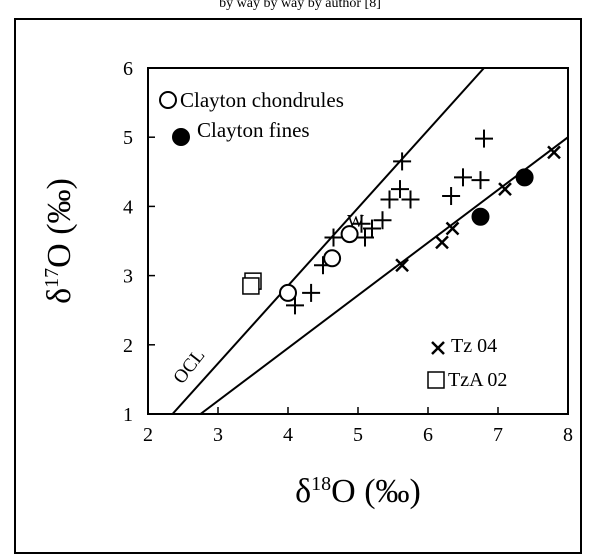 The width and height of the screenshot is (600, 560). Describe the element at coordinates (358, 435) in the screenshot. I see `x-tick-label: 5` at that location.